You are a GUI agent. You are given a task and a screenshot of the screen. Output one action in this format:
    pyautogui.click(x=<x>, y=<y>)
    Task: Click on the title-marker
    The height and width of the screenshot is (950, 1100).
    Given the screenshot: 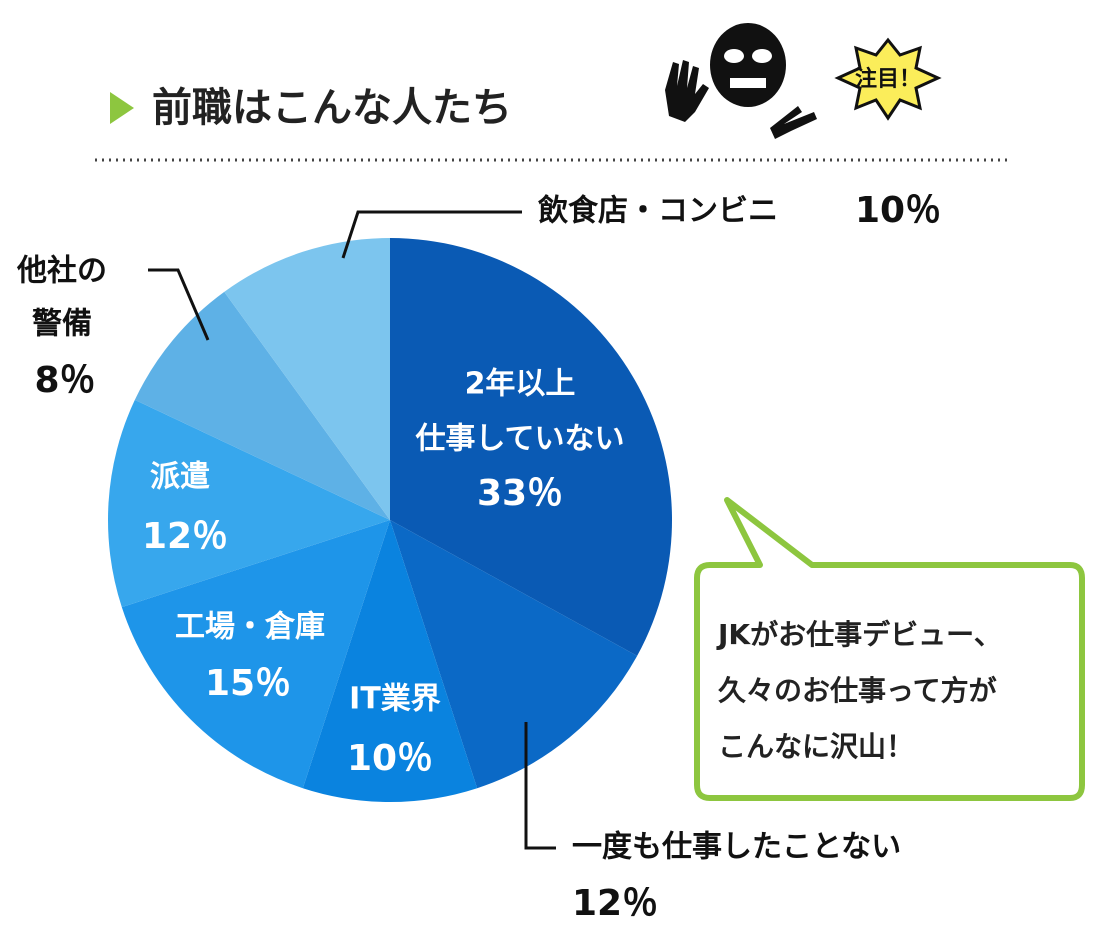 What is the action you would take?
    pyautogui.click(x=122, y=108)
    